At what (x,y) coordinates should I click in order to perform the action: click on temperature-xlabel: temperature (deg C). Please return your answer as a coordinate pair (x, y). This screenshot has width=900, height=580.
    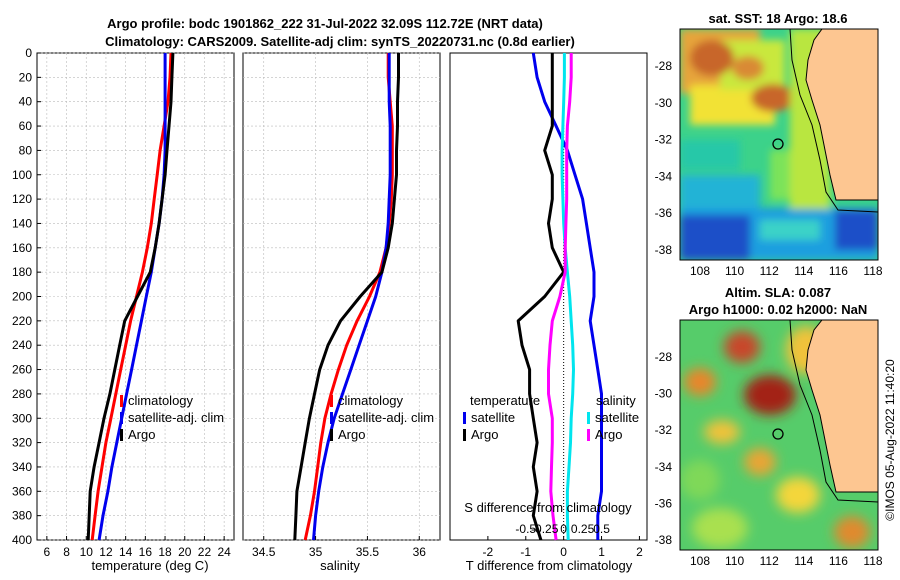
    Looking at the image, I should click on (149, 565).